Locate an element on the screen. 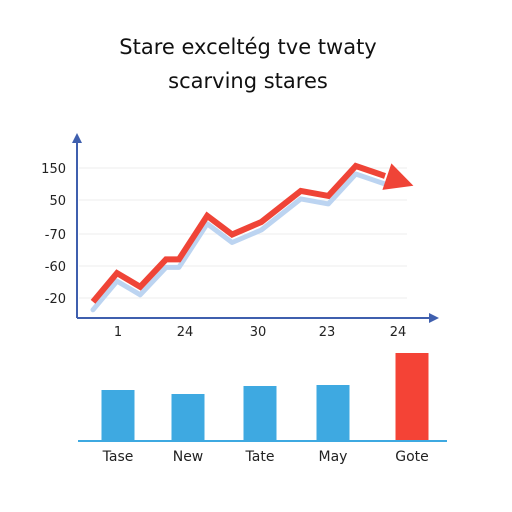  bar-category-labels: Tase New Tate May Gote is located at coordinates (265, 457).